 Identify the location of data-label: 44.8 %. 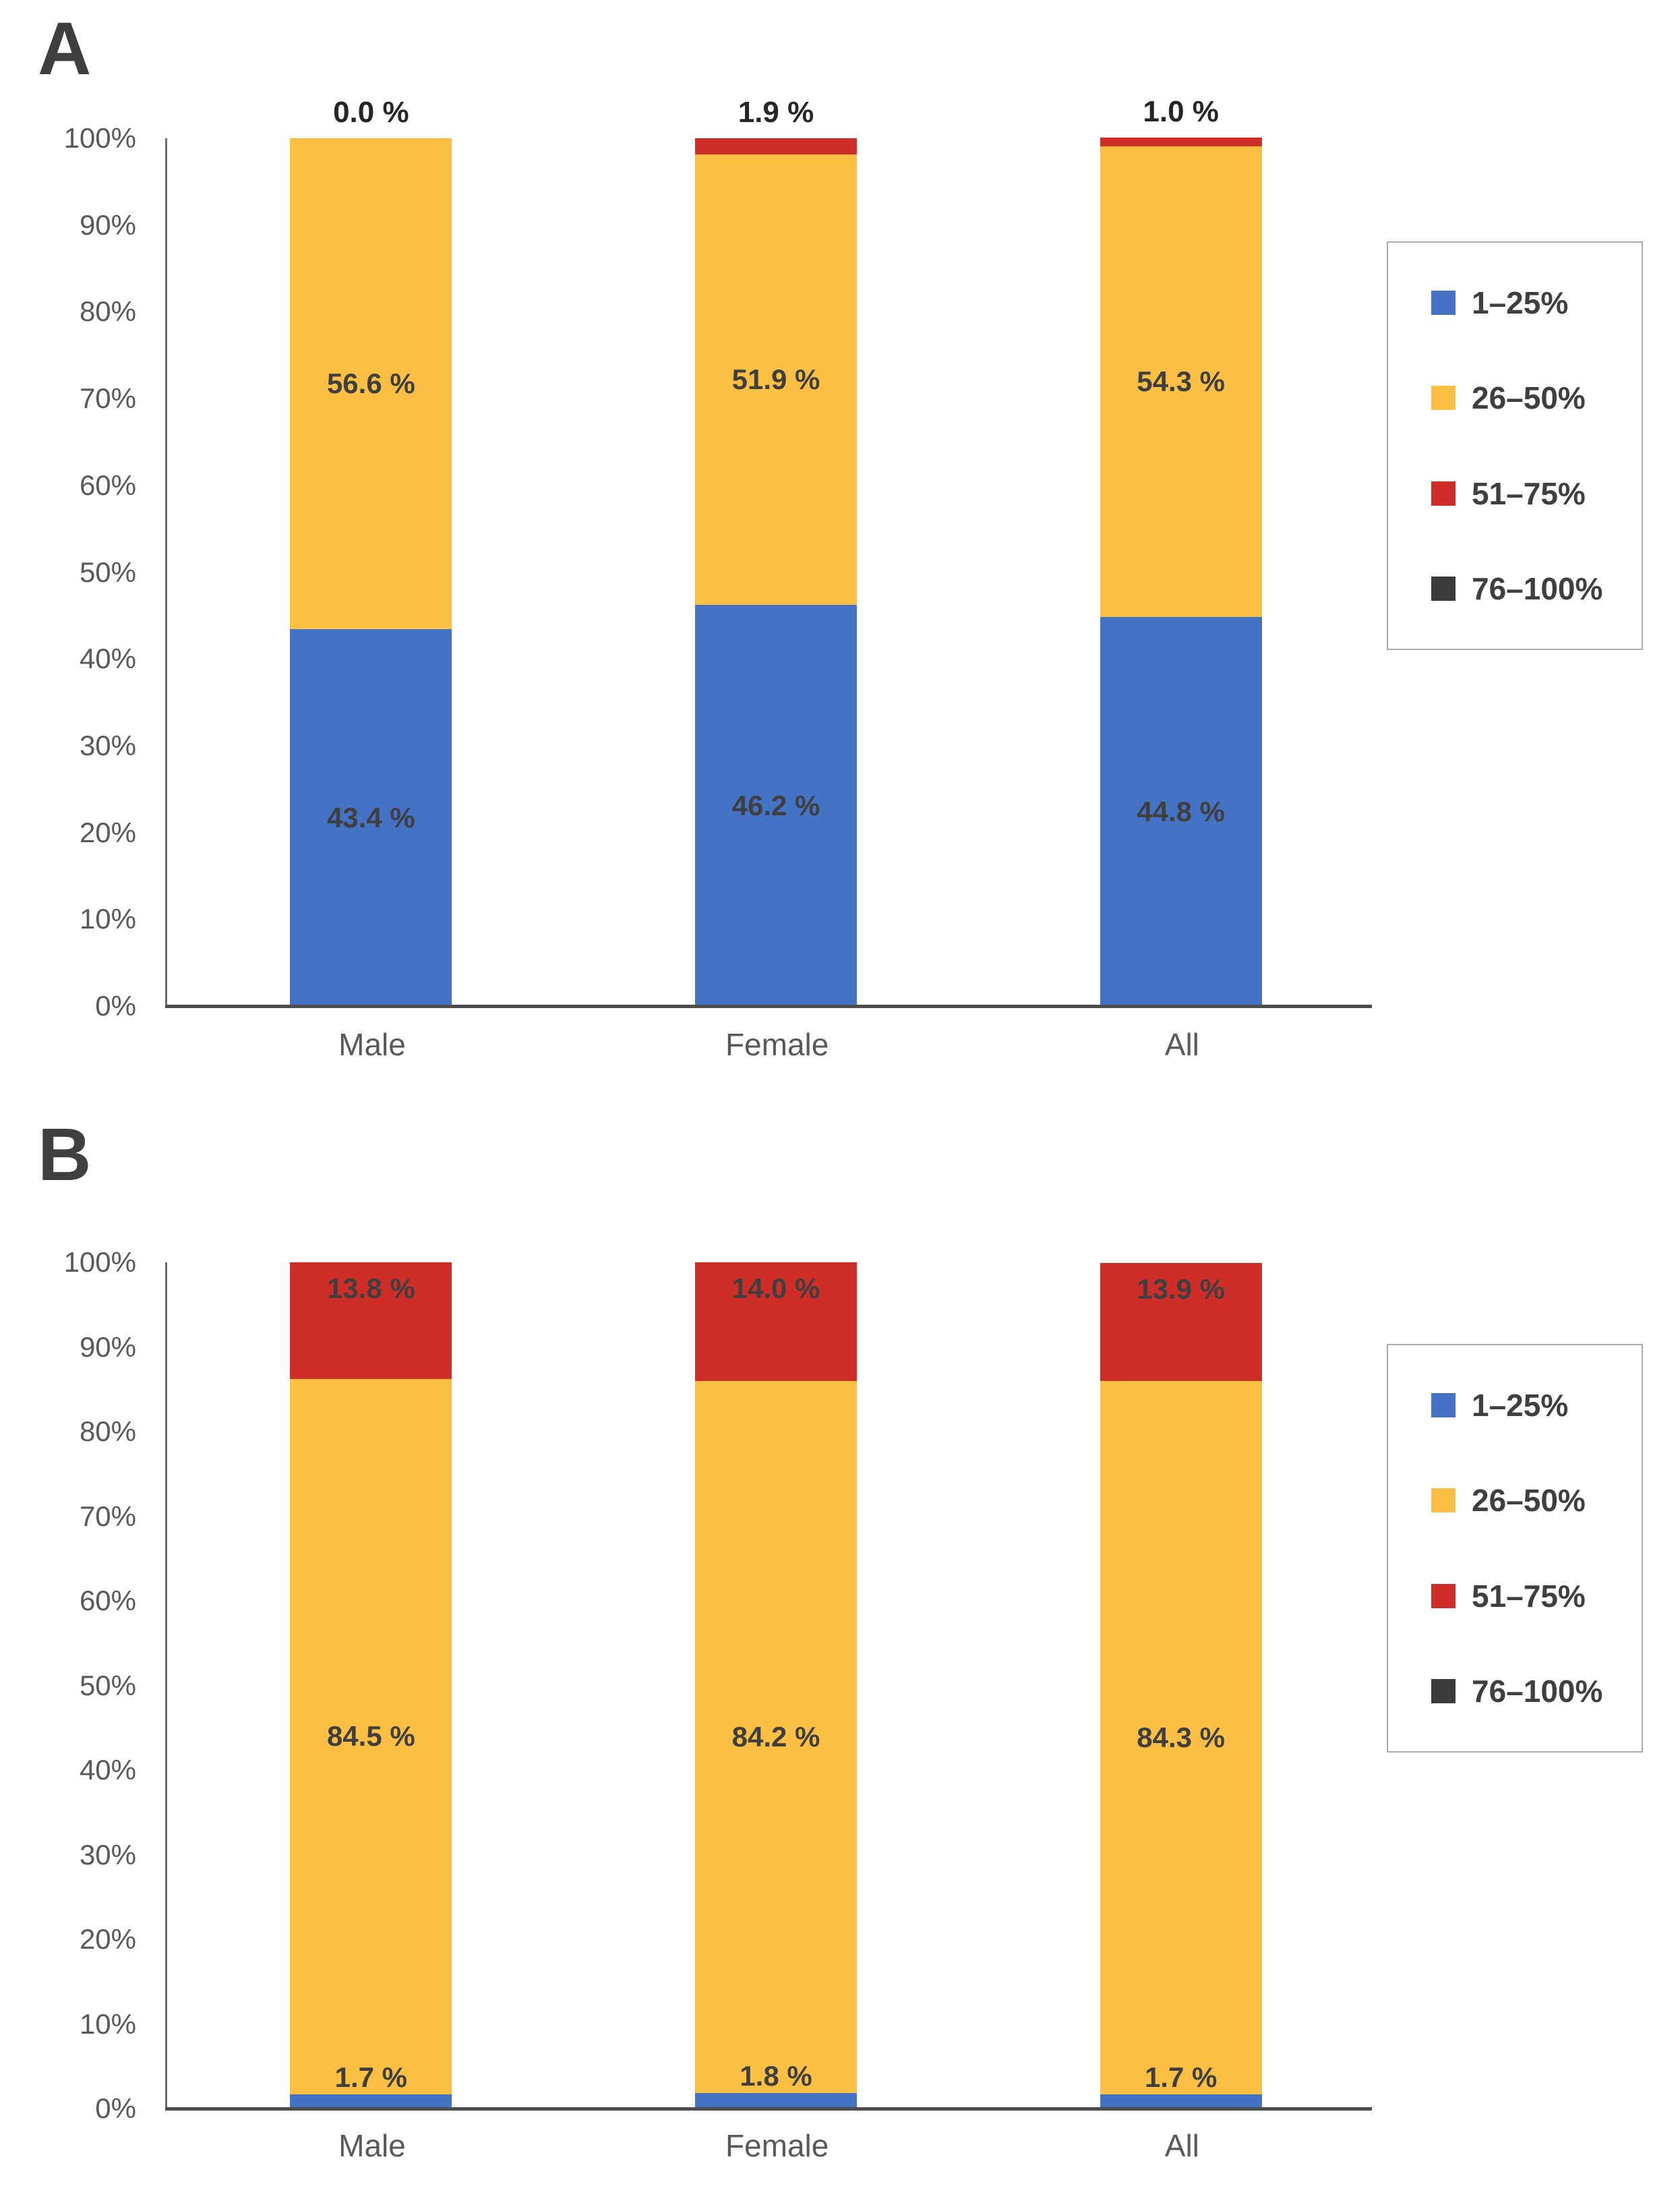
(1181, 811).